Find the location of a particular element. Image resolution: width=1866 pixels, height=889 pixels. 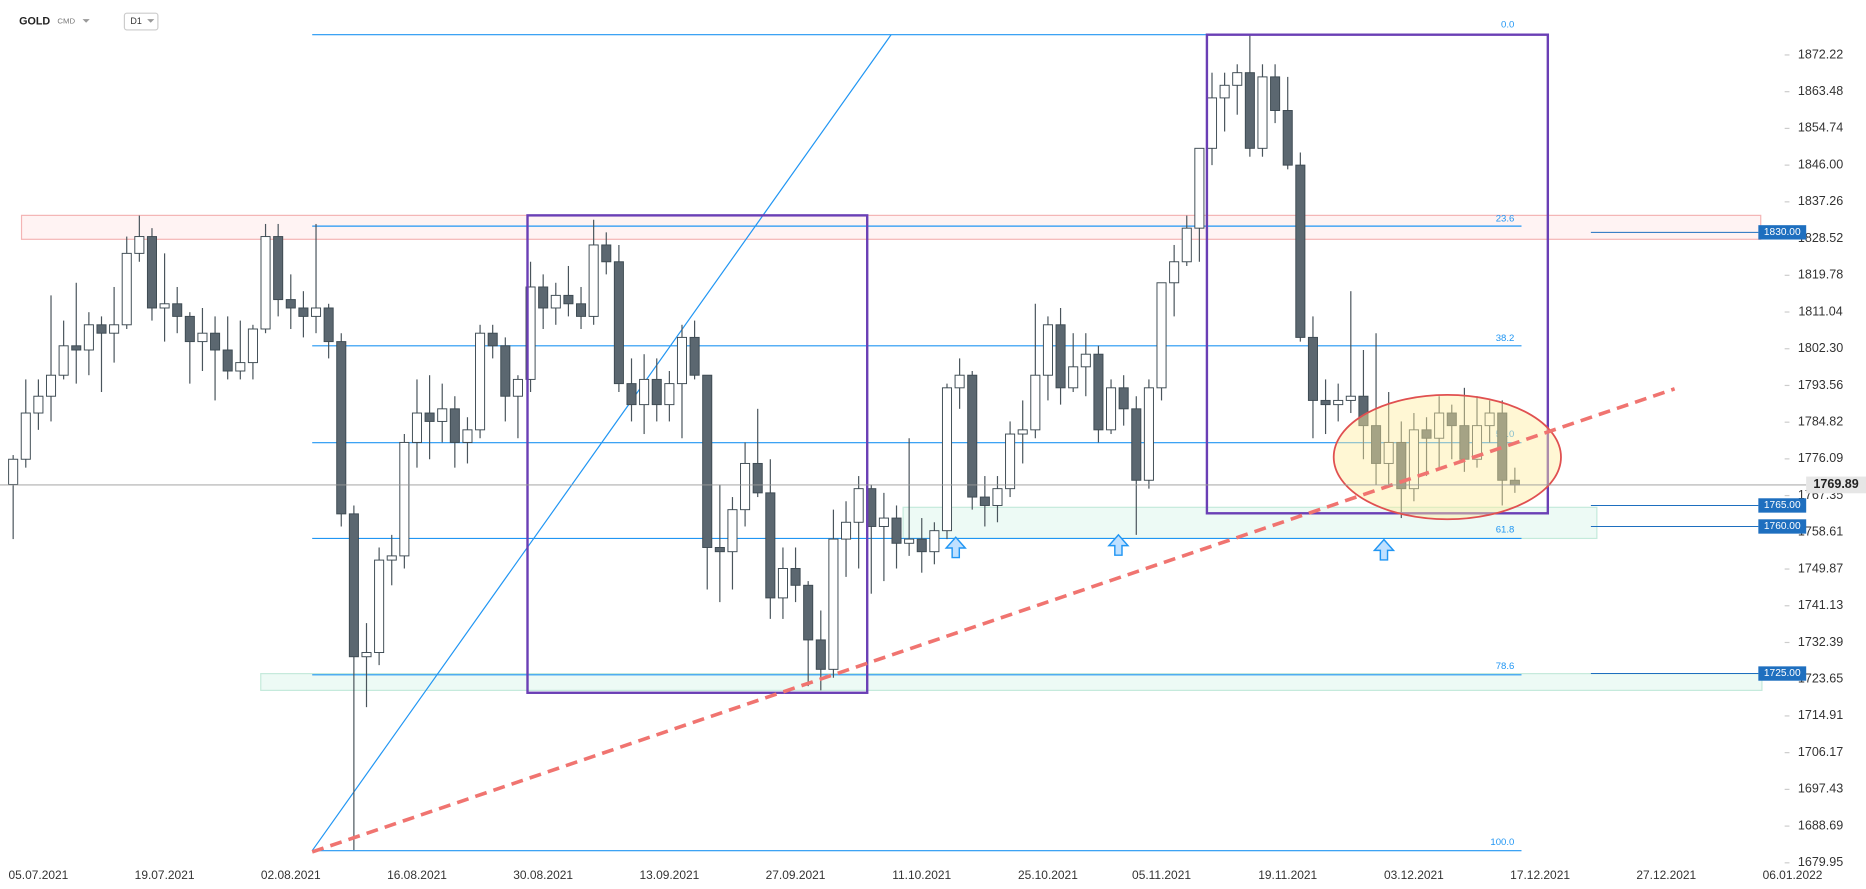

x-tick-label: 13.09.2021 is located at coordinates (669, 875).